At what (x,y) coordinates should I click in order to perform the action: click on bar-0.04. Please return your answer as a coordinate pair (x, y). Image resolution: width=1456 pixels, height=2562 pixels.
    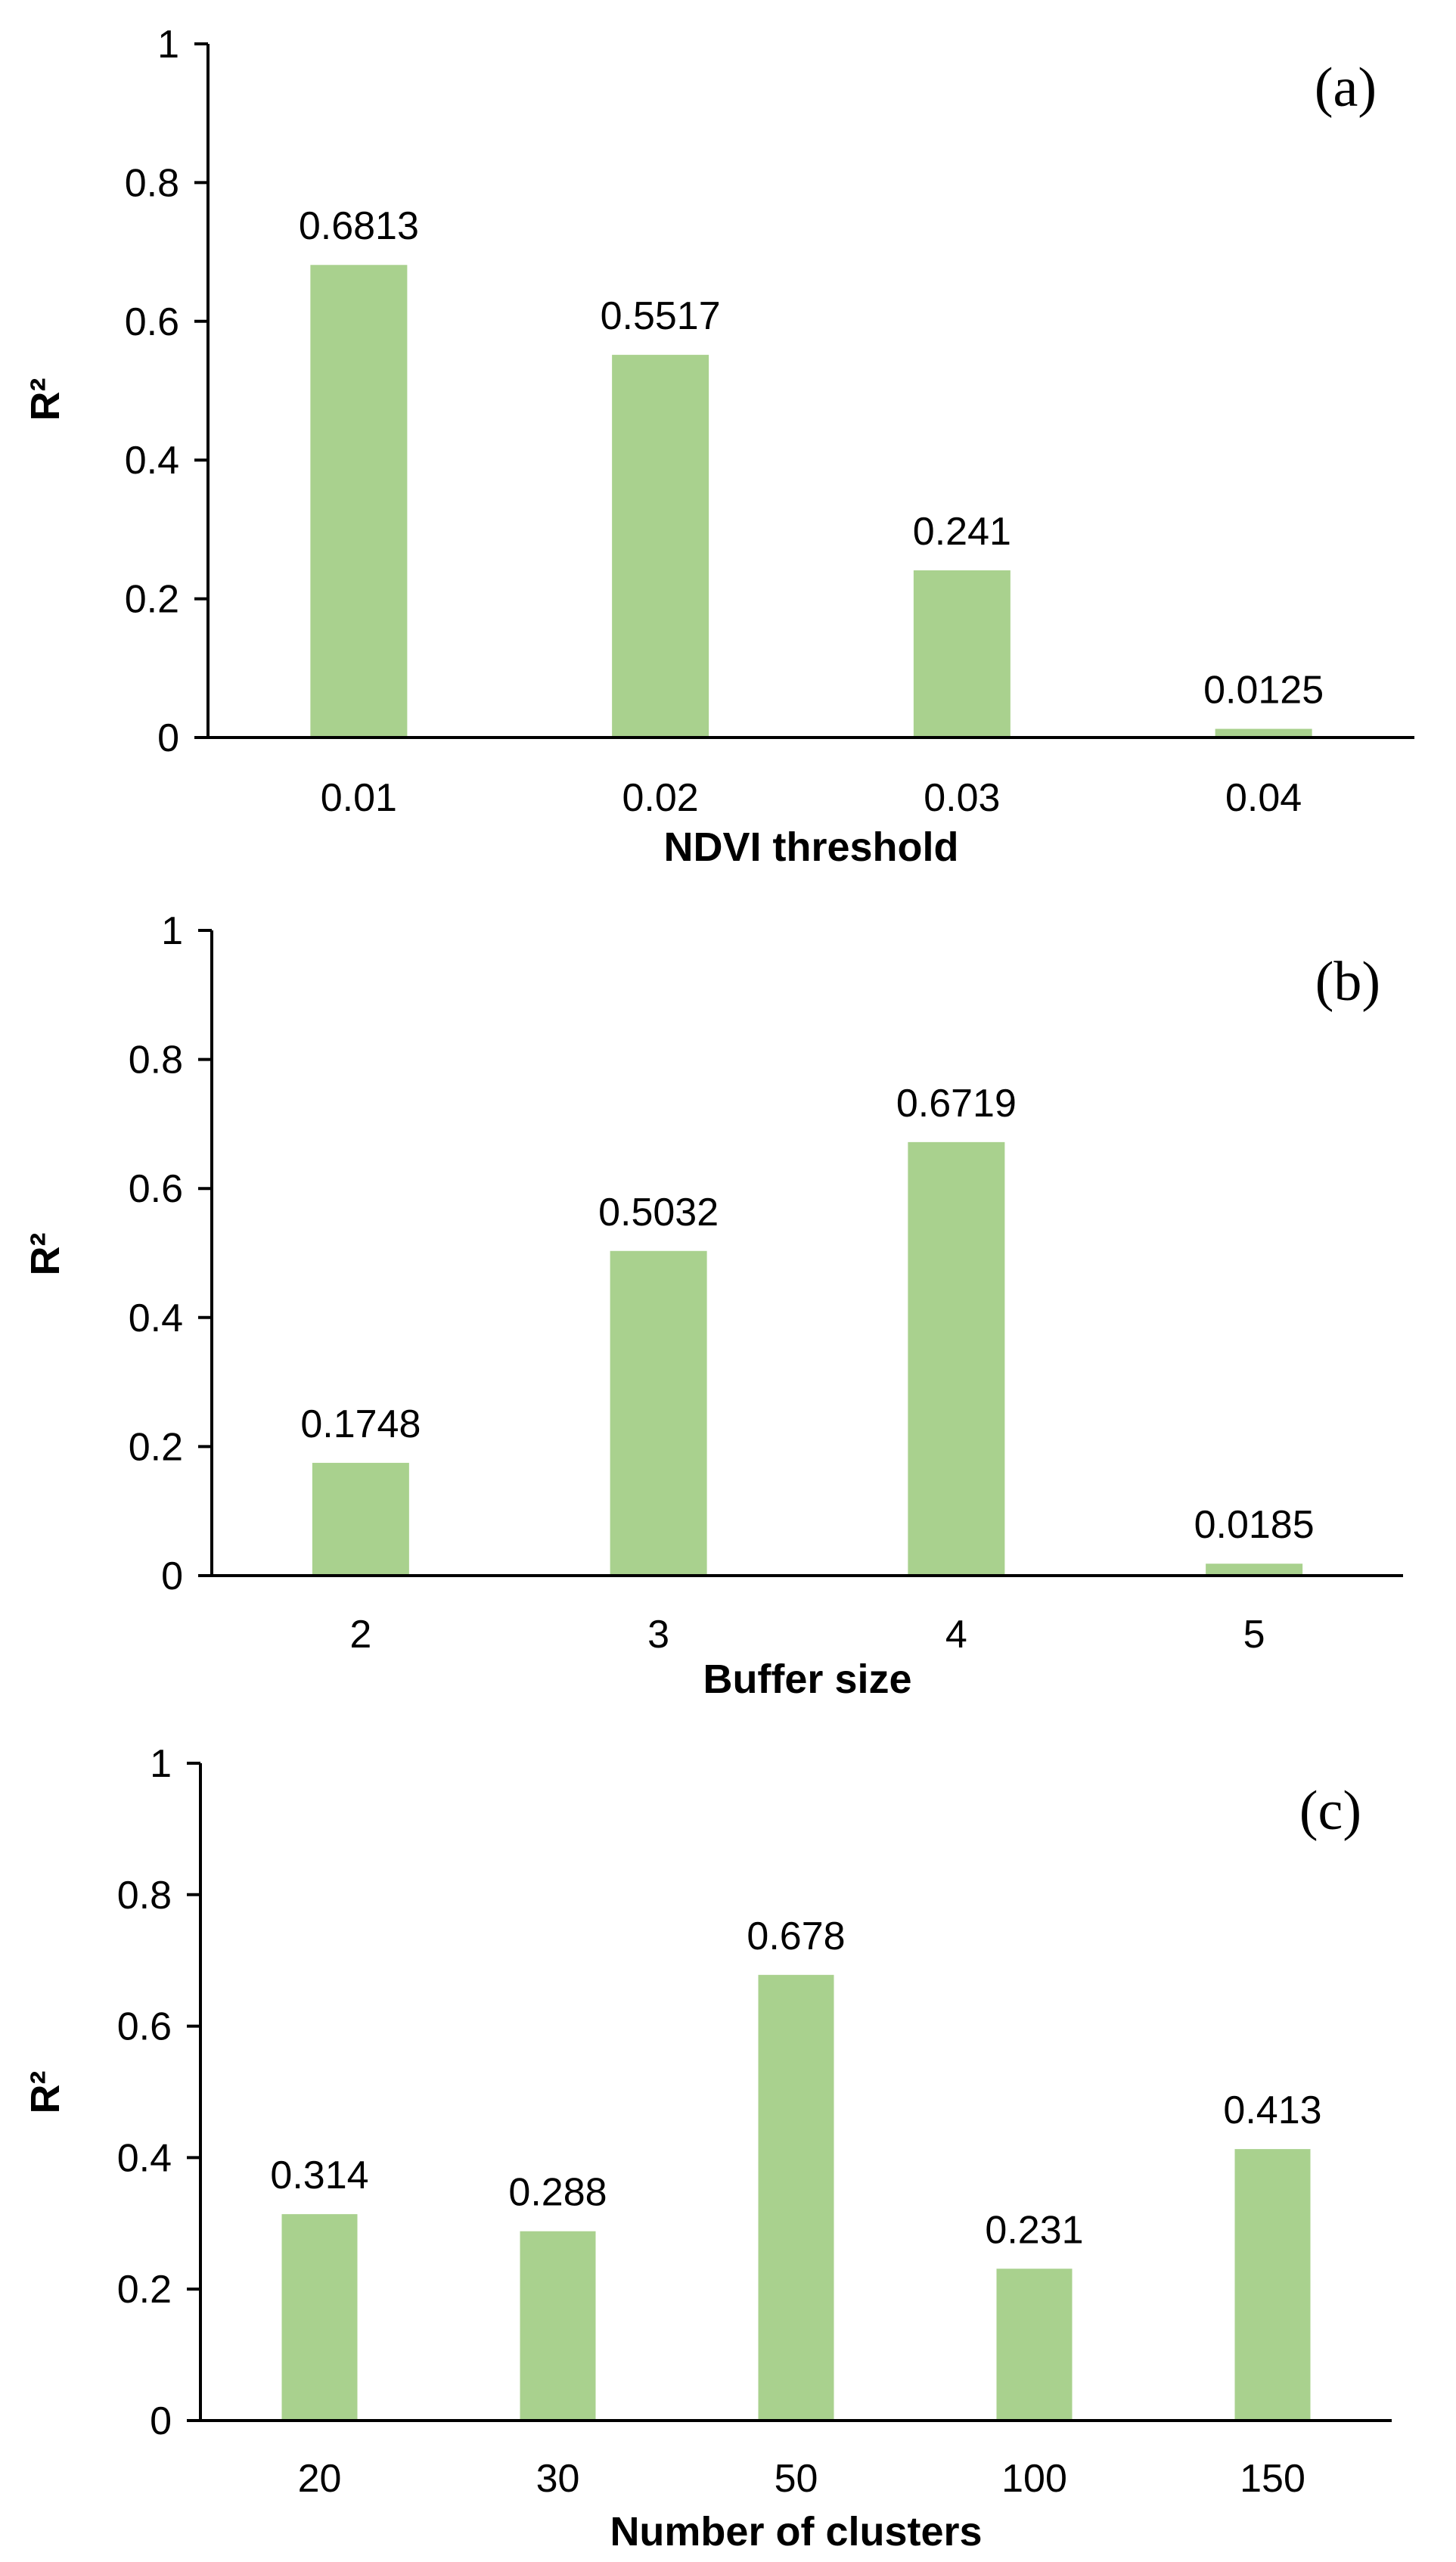
    Looking at the image, I should click on (1263, 733).